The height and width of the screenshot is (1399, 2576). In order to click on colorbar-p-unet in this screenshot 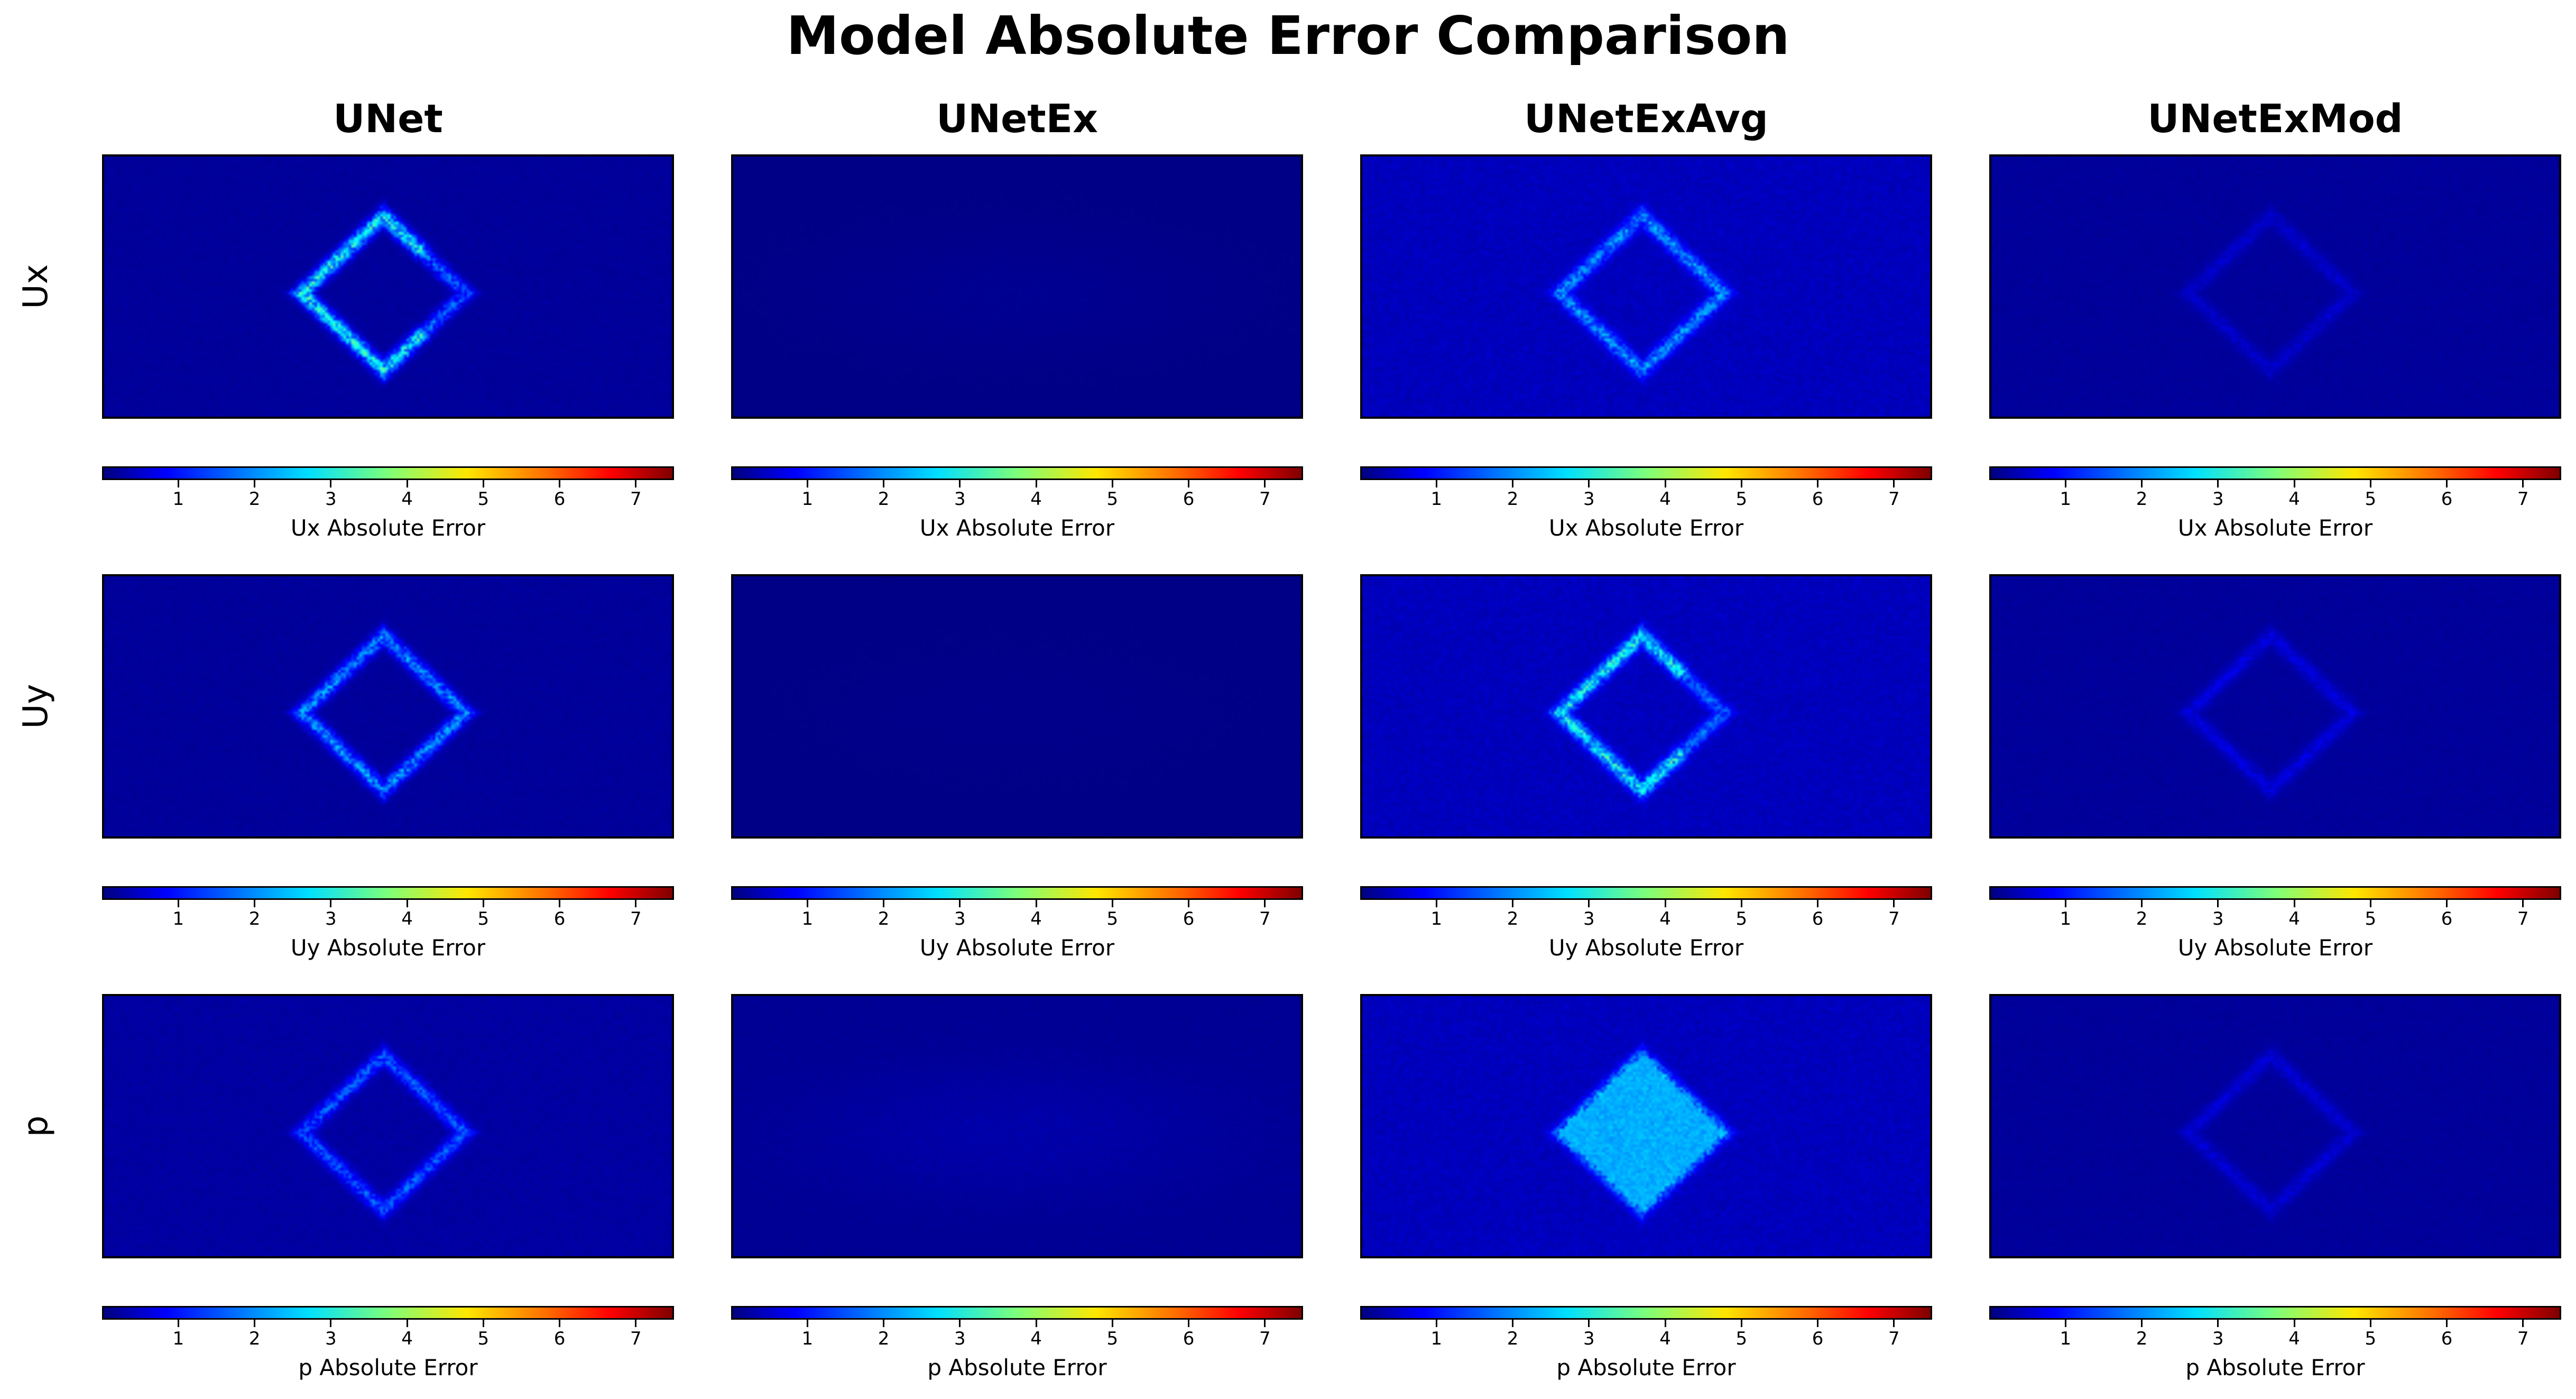, I will do `click(388, 1313)`.